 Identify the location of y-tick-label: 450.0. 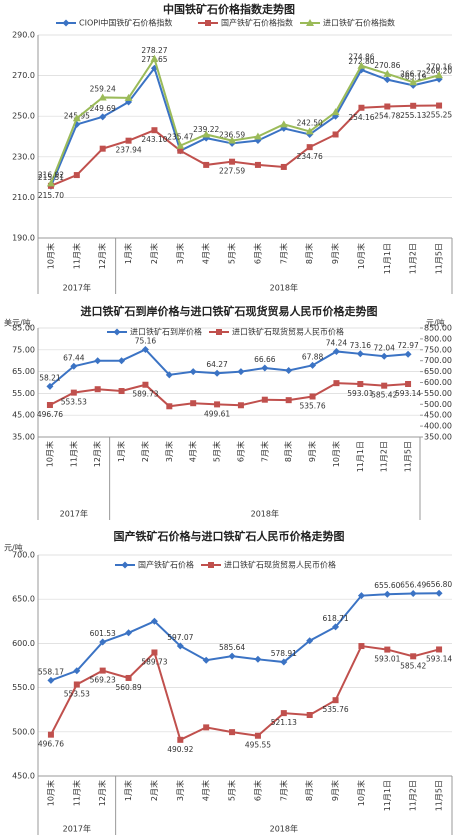
(23, 776).